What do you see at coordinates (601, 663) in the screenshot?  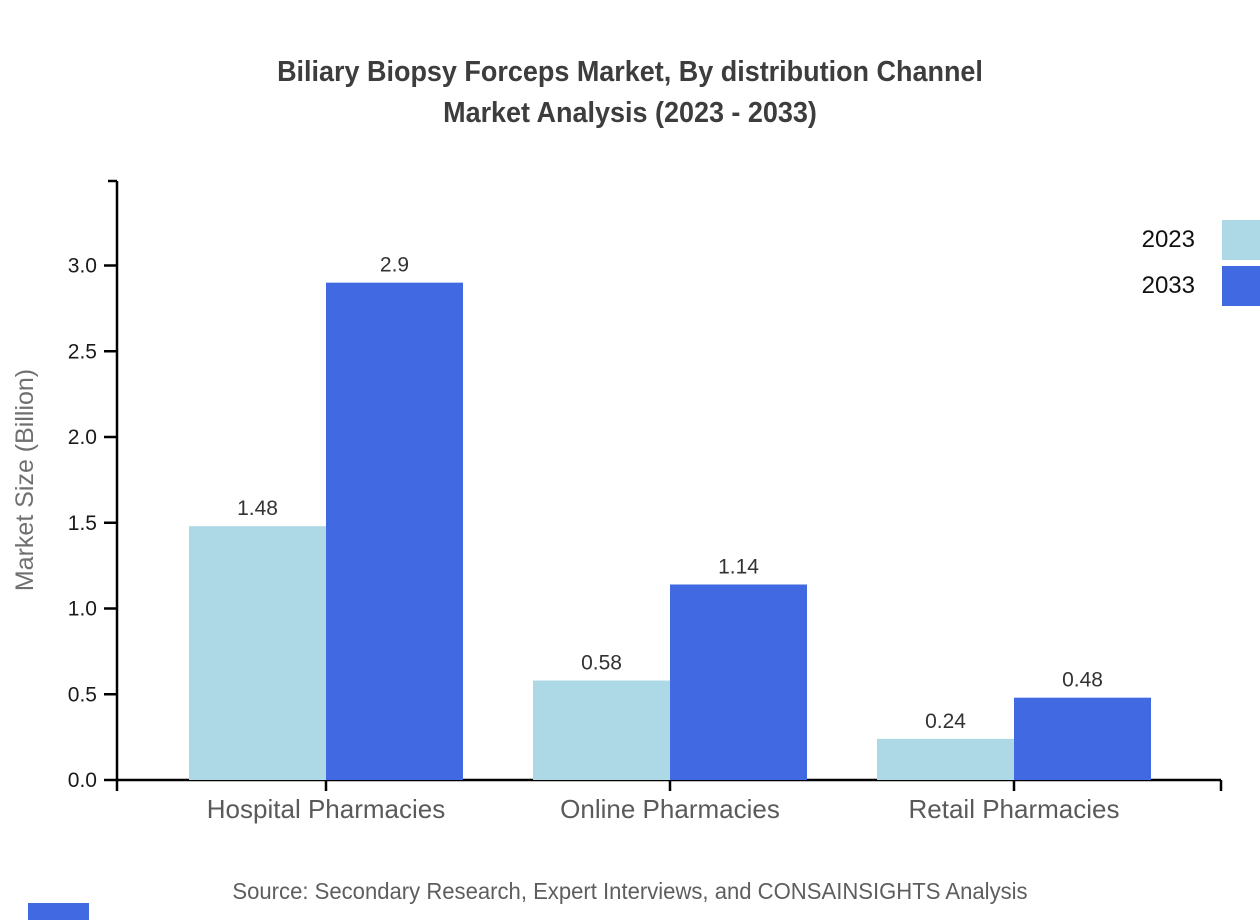 I see `bar-value-label: 0.58` at bounding box center [601, 663].